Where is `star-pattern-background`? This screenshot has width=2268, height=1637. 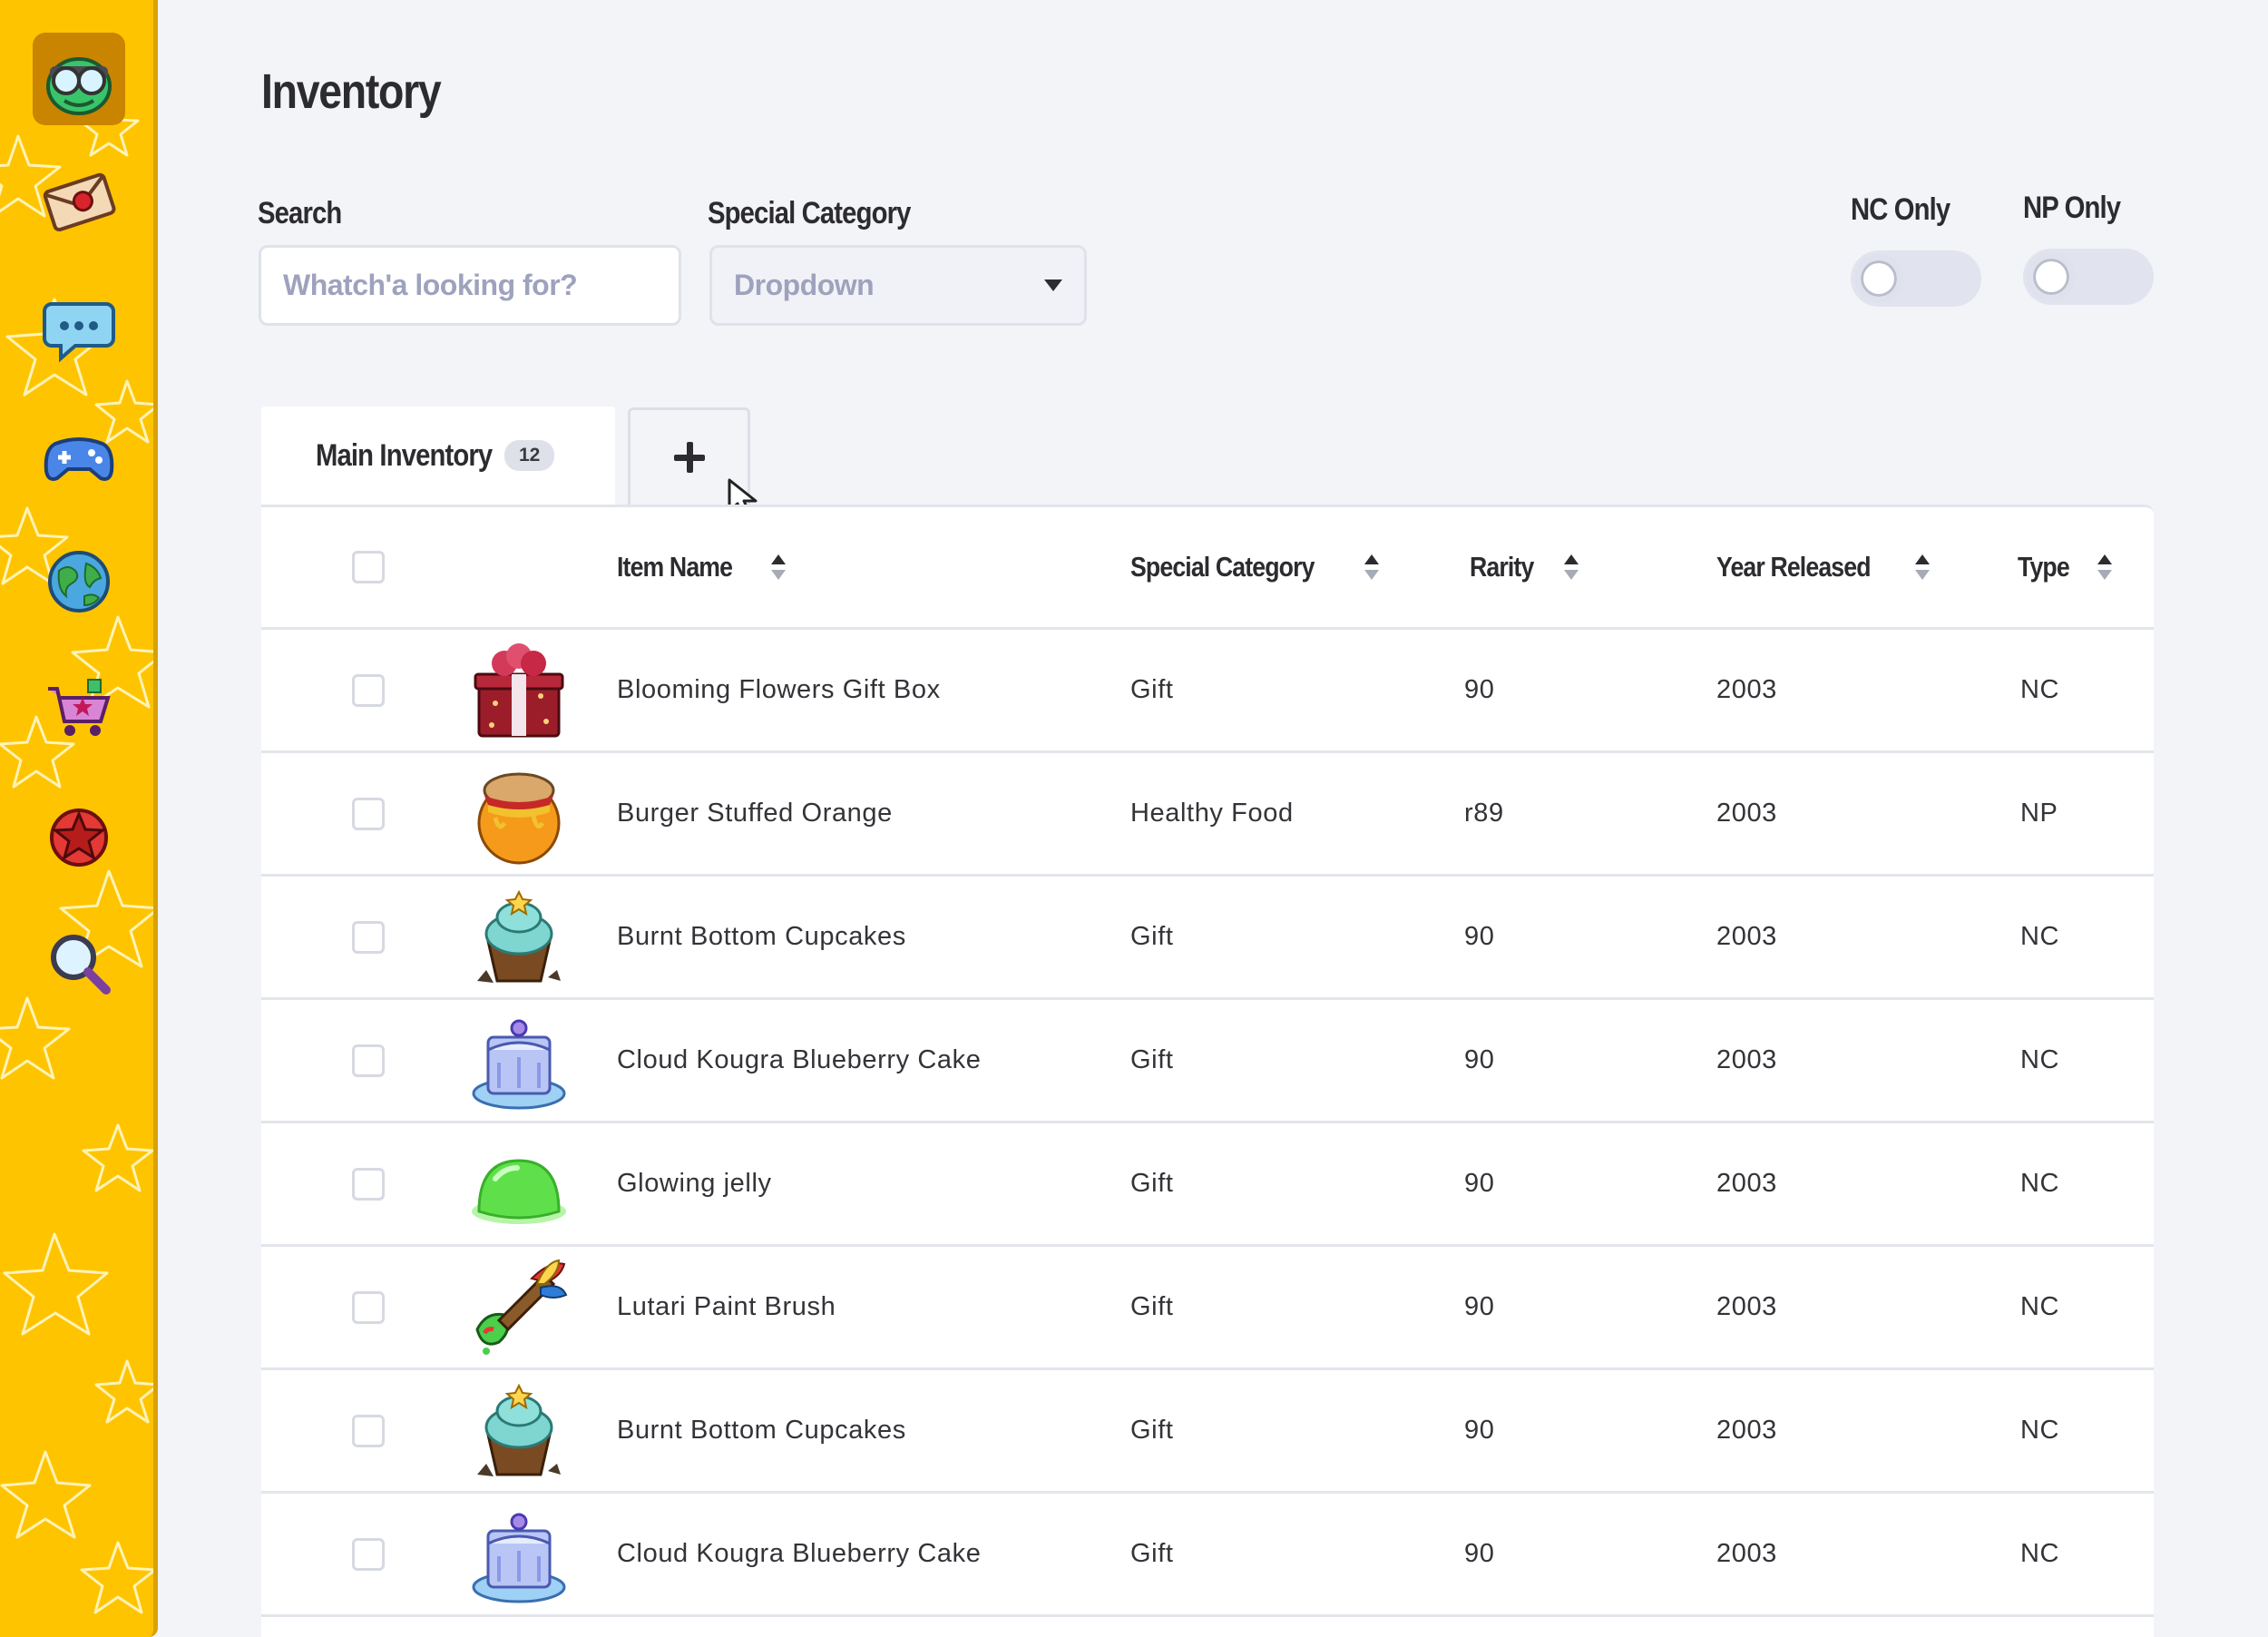
star-pattern-background is located at coordinates (77, 856).